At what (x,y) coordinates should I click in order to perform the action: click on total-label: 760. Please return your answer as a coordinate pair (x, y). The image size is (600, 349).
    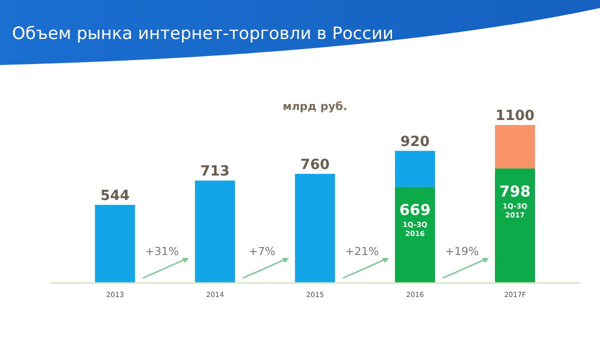
    Looking at the image, I should click on (315, 164).